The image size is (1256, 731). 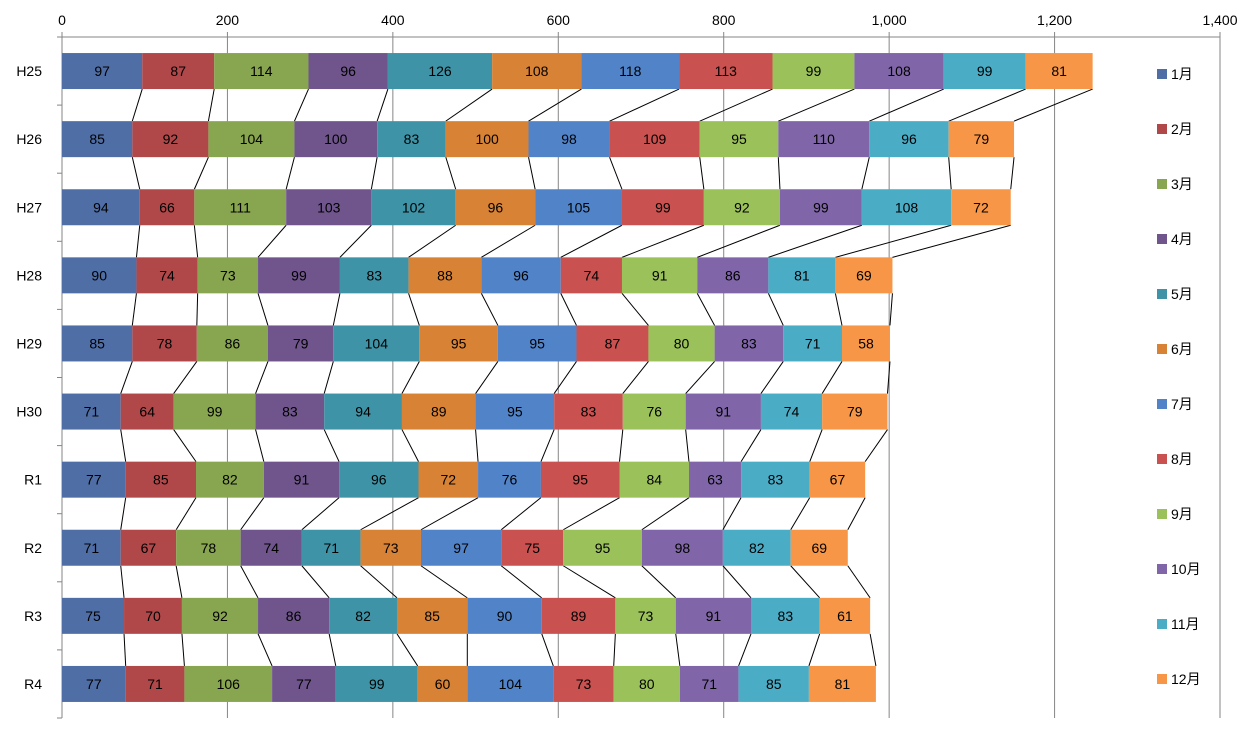 I want to click on data-label: 88, so click(x=445, y=275).